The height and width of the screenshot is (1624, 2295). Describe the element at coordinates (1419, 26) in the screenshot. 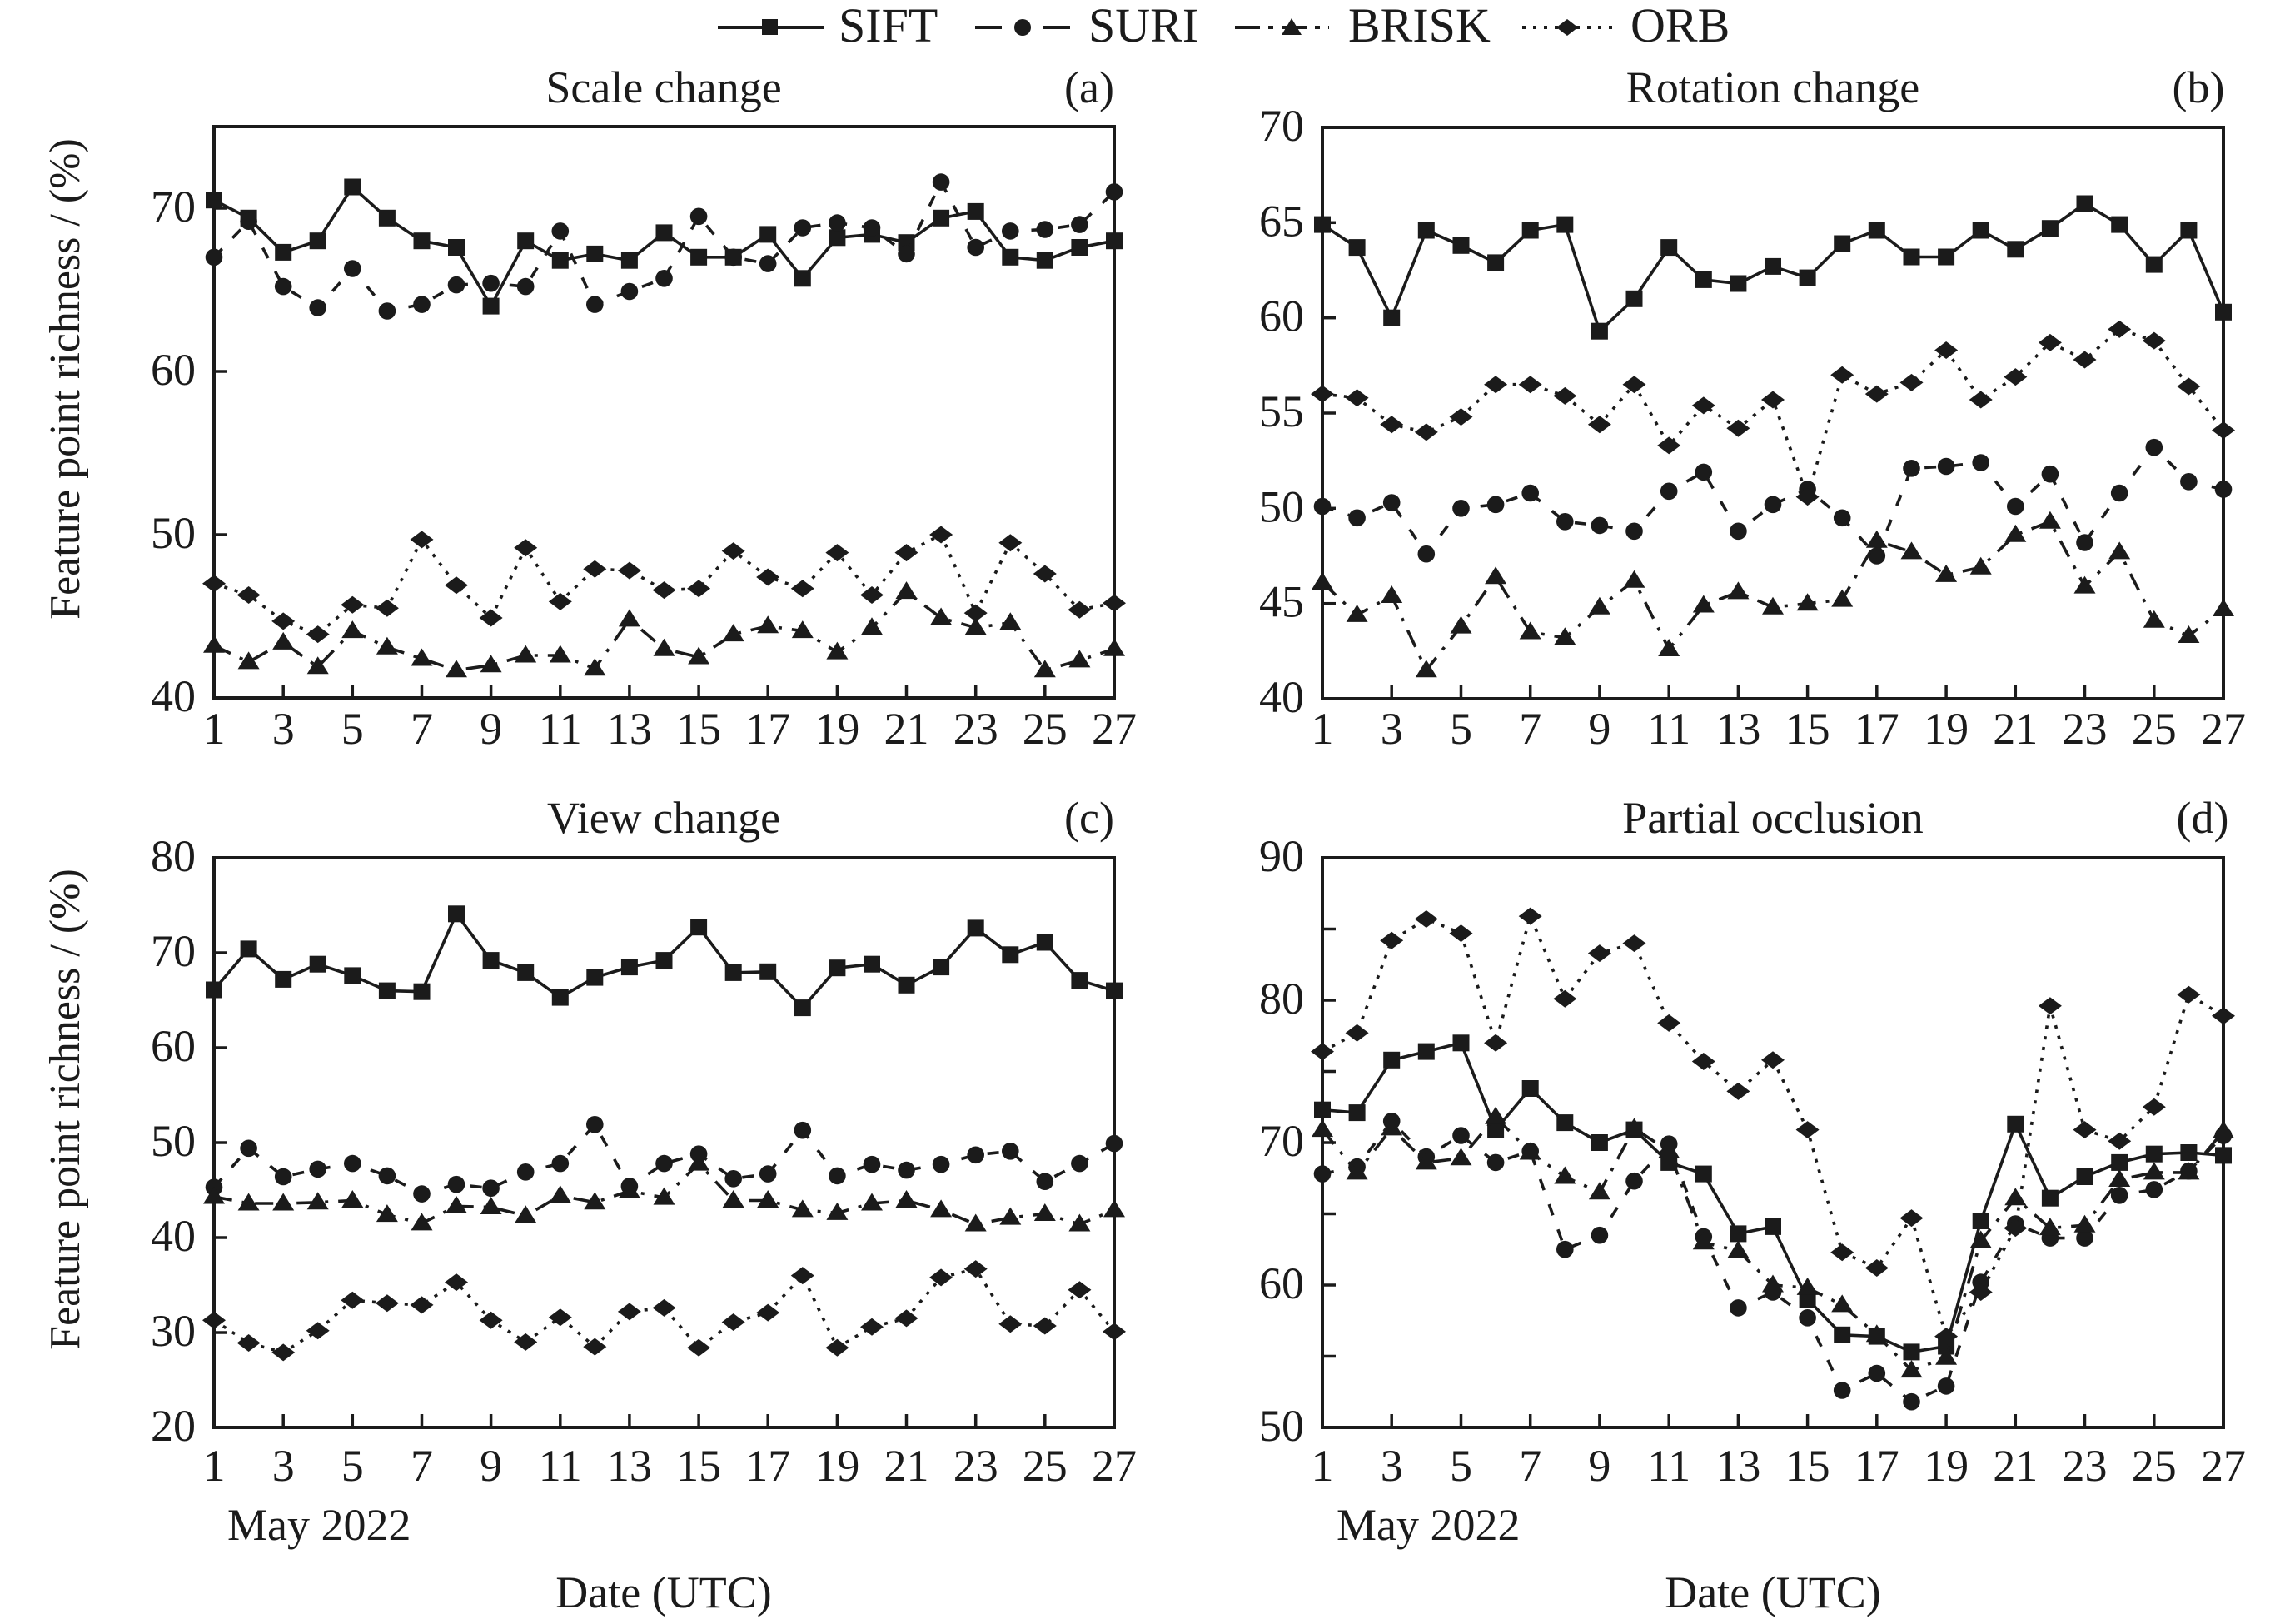

I see `svg-text: BRISK` at that location.